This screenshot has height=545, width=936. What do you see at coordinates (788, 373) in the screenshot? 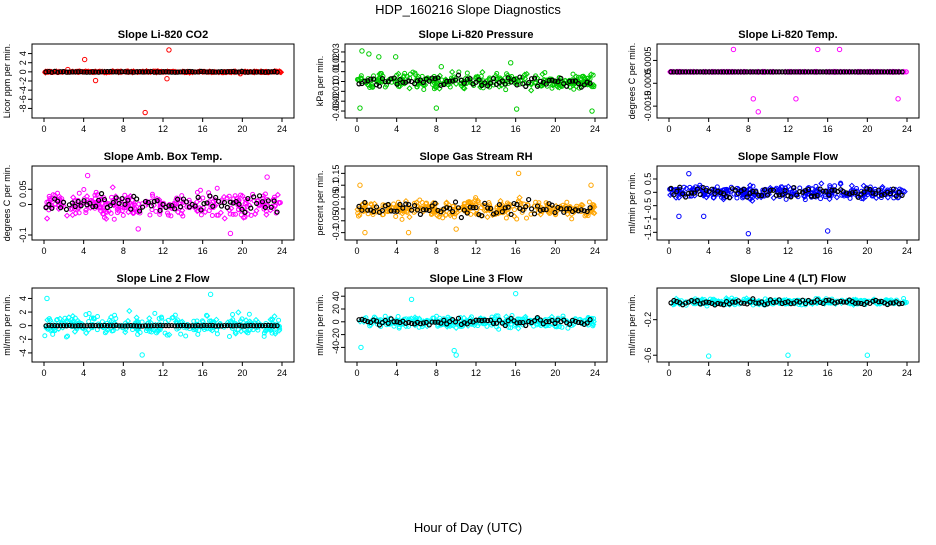
I see `x-tick-label: 12` at bounding box center [788, 373].